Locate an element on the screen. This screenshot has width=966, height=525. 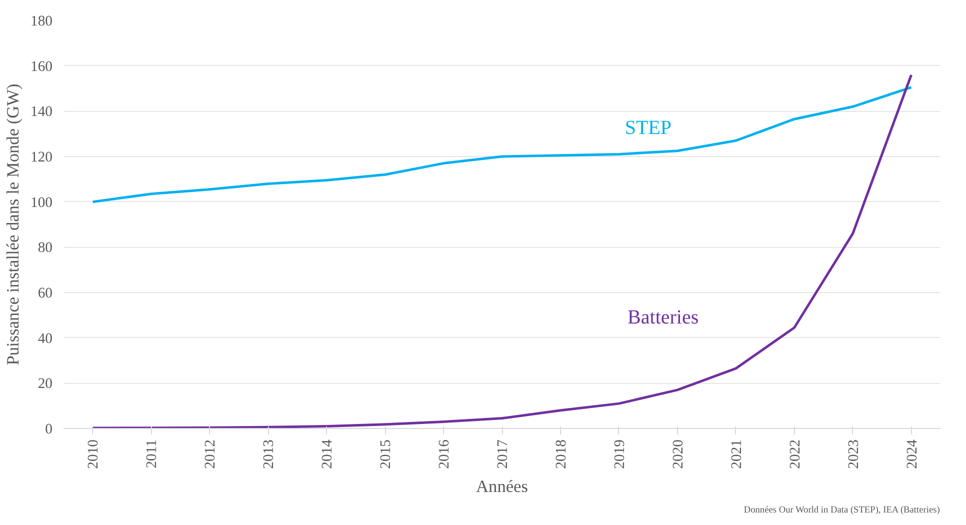
x-tick-label: 2010 is located at coordinates (94, 454).